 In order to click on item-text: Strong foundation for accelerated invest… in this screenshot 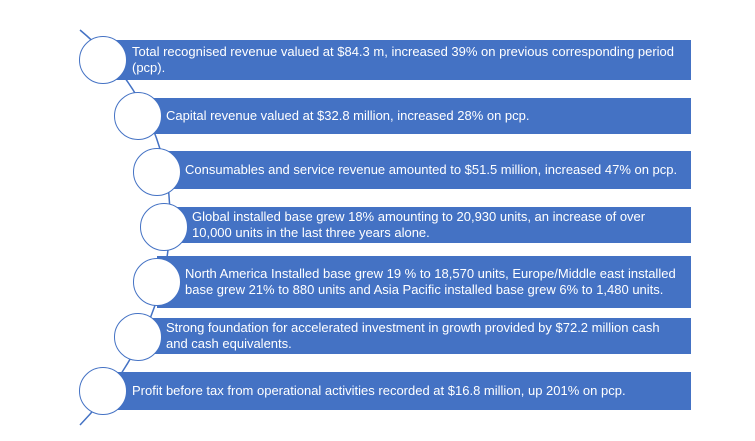, I will do `click(413, 335)`.